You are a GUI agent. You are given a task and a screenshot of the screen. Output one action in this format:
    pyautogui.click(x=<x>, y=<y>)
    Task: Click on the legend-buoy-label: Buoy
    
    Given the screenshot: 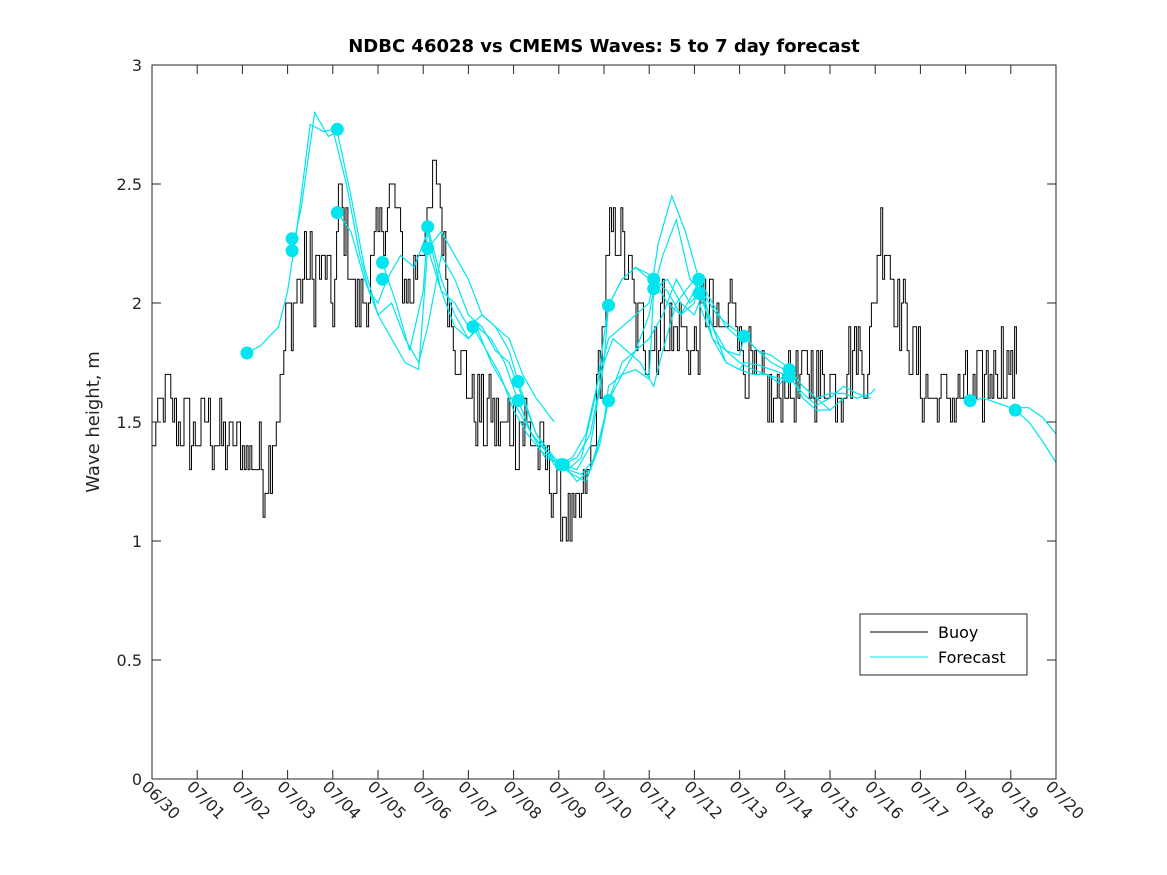 What is the action you would take?
    pyautogui.click(x=958, y=632)
    